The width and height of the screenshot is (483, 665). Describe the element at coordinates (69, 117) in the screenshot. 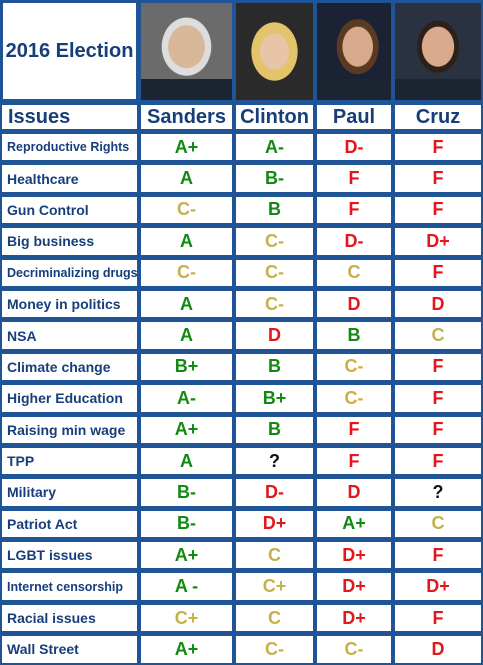

I see `issues-header: Issues` at that location.